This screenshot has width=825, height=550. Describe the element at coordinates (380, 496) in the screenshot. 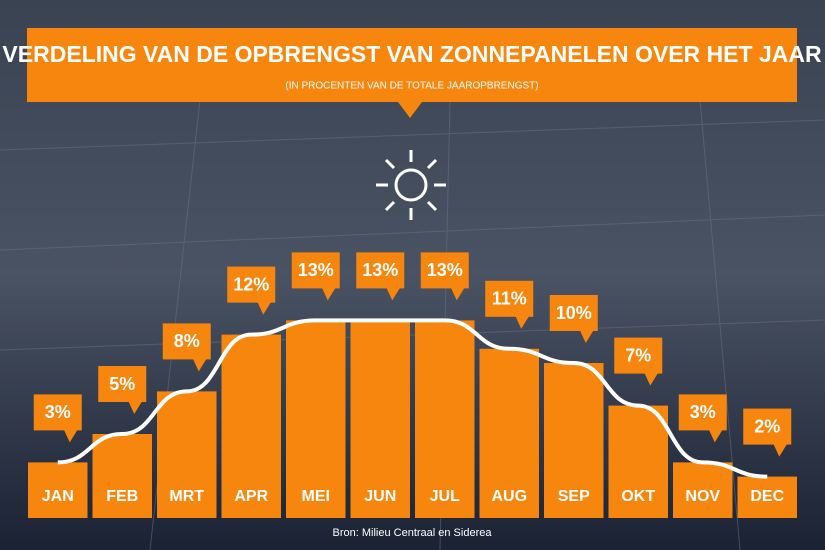

I see `x-tick-label: JUN` at that location.